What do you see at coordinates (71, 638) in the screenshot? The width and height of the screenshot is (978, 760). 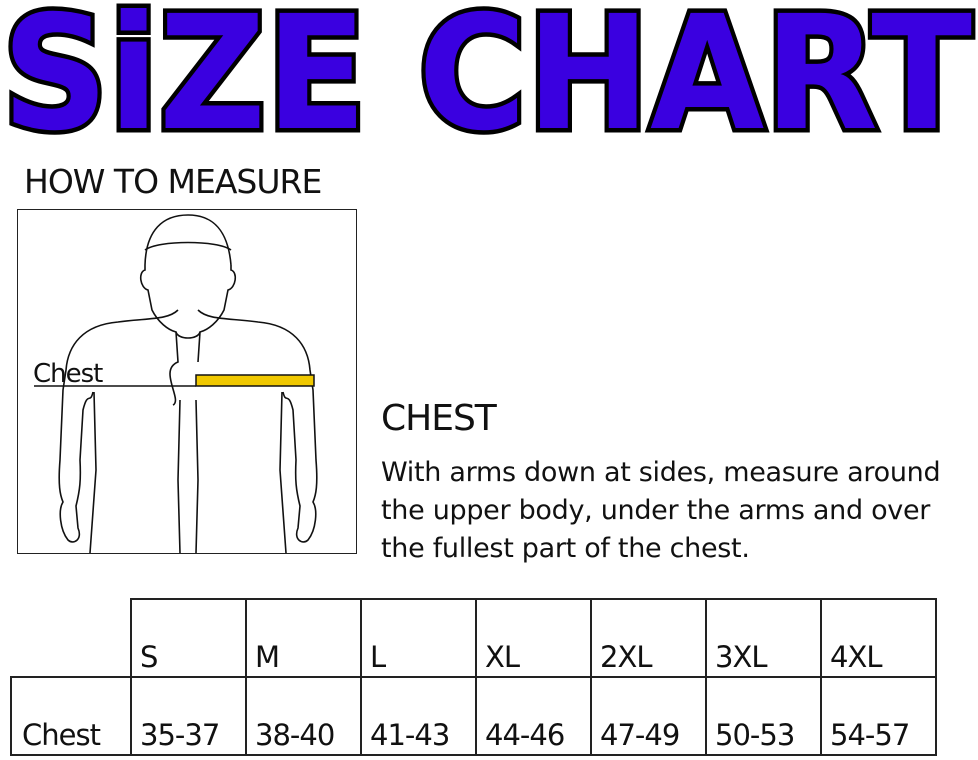 I see `empty-corner-cell` at bounding box center [71, 638].